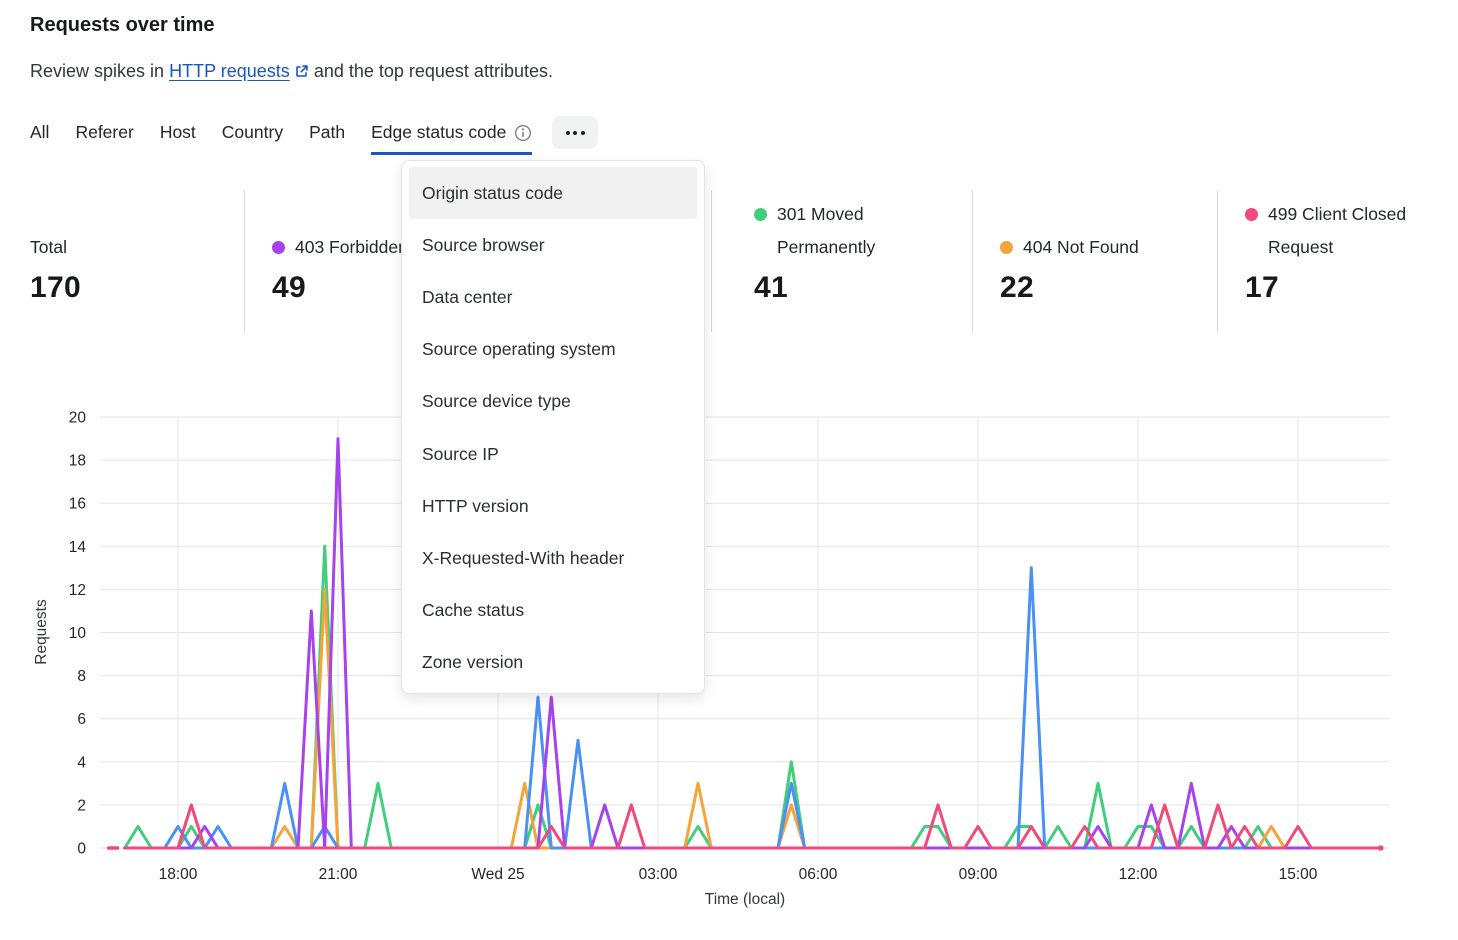  I want to click on stat-403-forbidden: 403 Forbidden 49, so click(372, 251).